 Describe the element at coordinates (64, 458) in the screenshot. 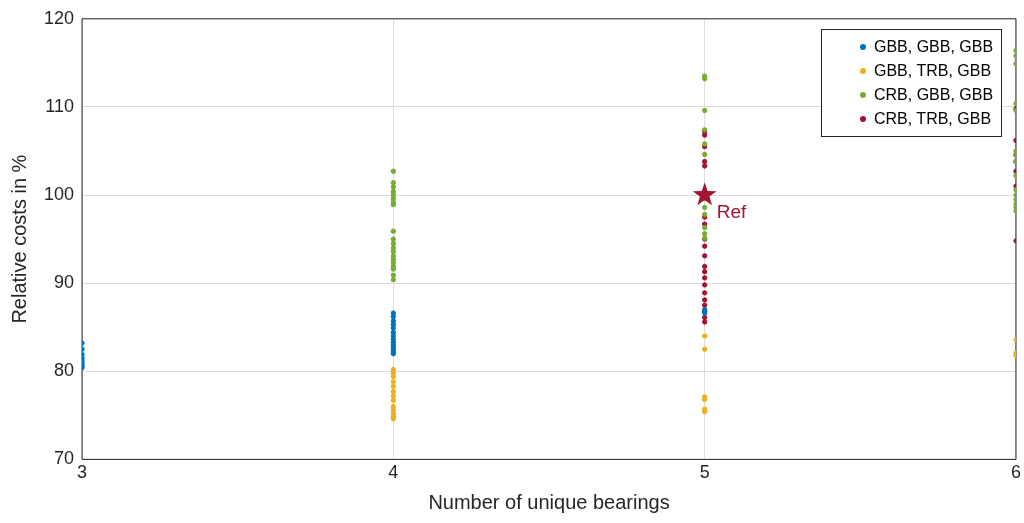

I see `y-tick-label: 70` at that location.